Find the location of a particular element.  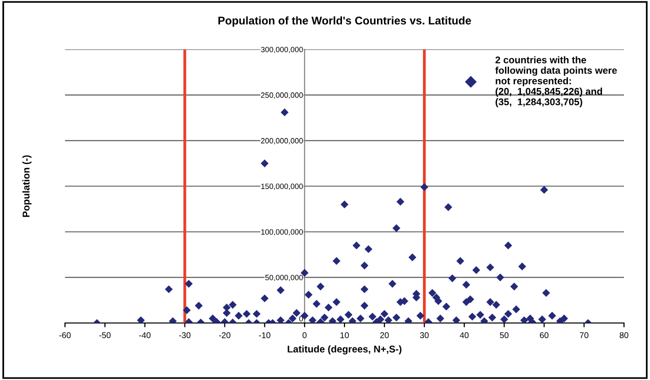

x-tick-label: 10 is located at coordinates (344, 335).